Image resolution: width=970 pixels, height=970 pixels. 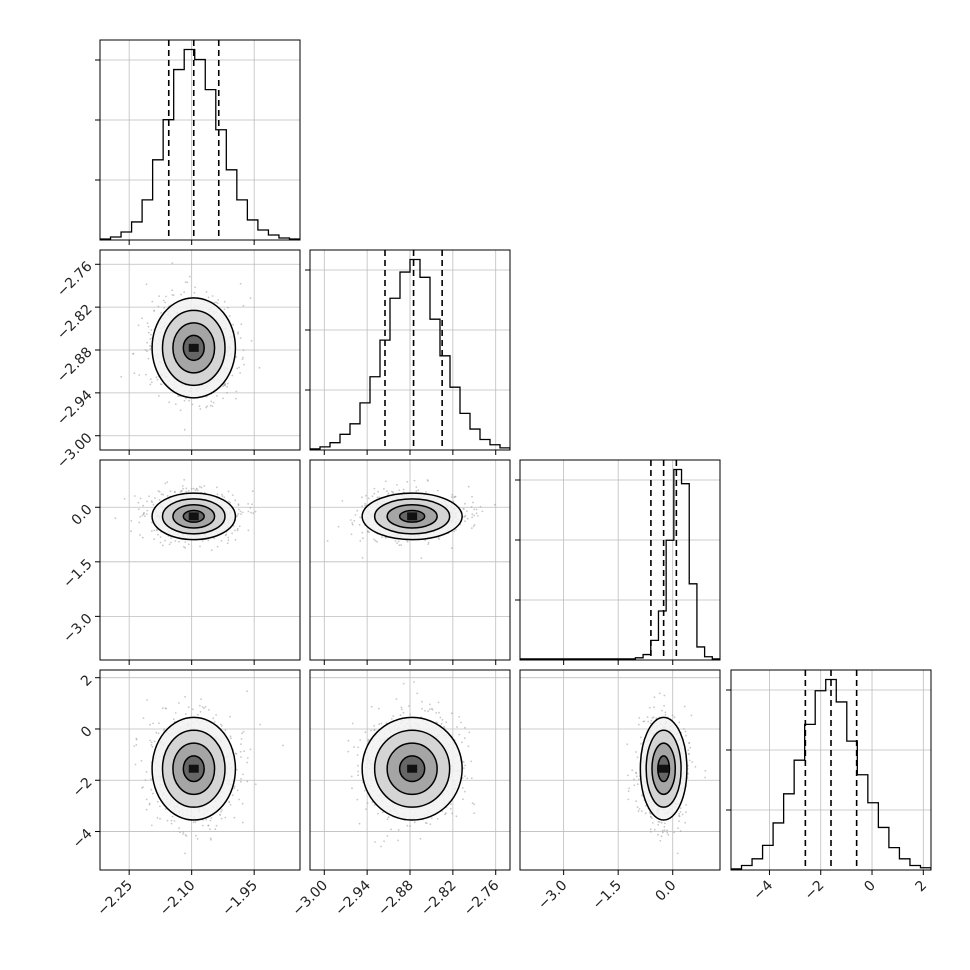 I want to click on density-peak, so click(x=193, y=347).